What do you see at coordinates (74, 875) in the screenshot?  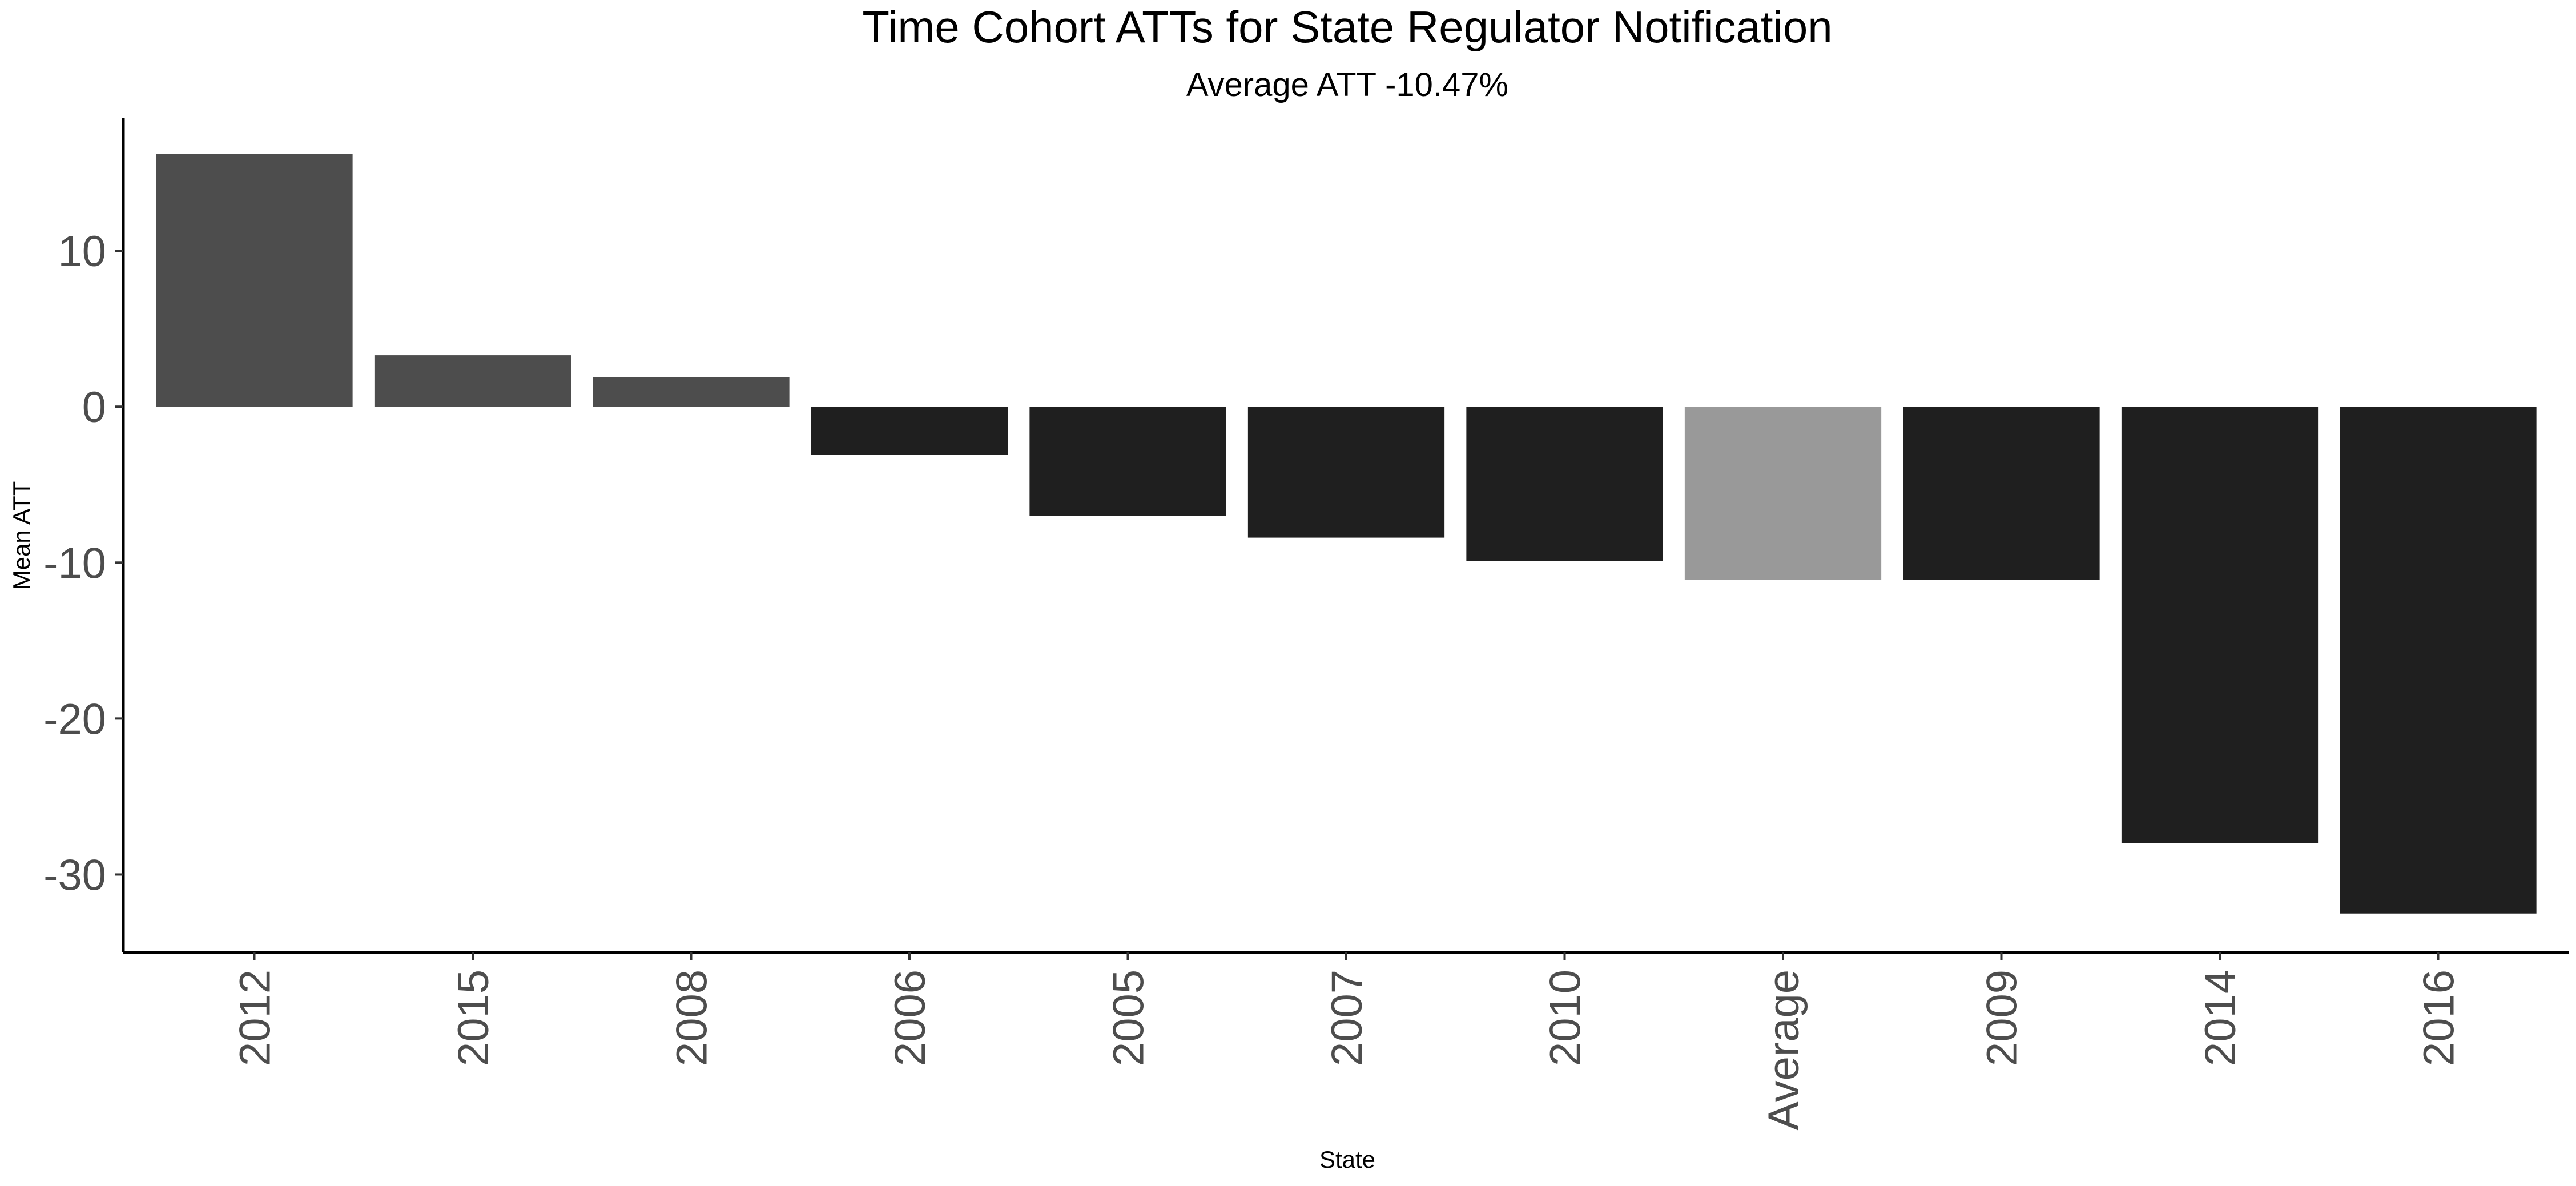 I see `y-tick-label: -30` at bounding box center [74, 875].